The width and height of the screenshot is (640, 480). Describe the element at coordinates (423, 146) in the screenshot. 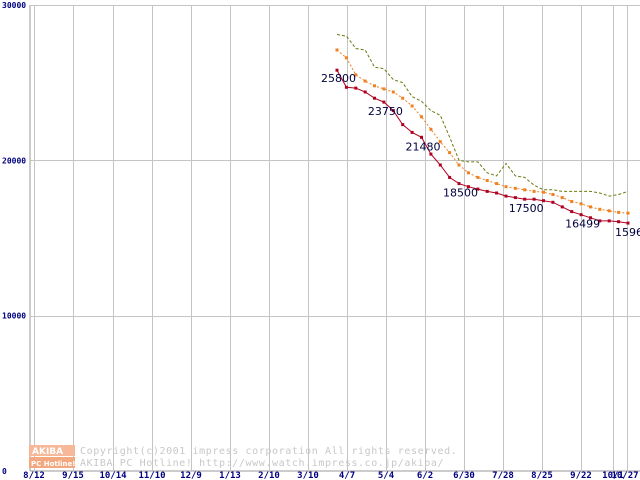

I see `data-label: 21480` at that location.